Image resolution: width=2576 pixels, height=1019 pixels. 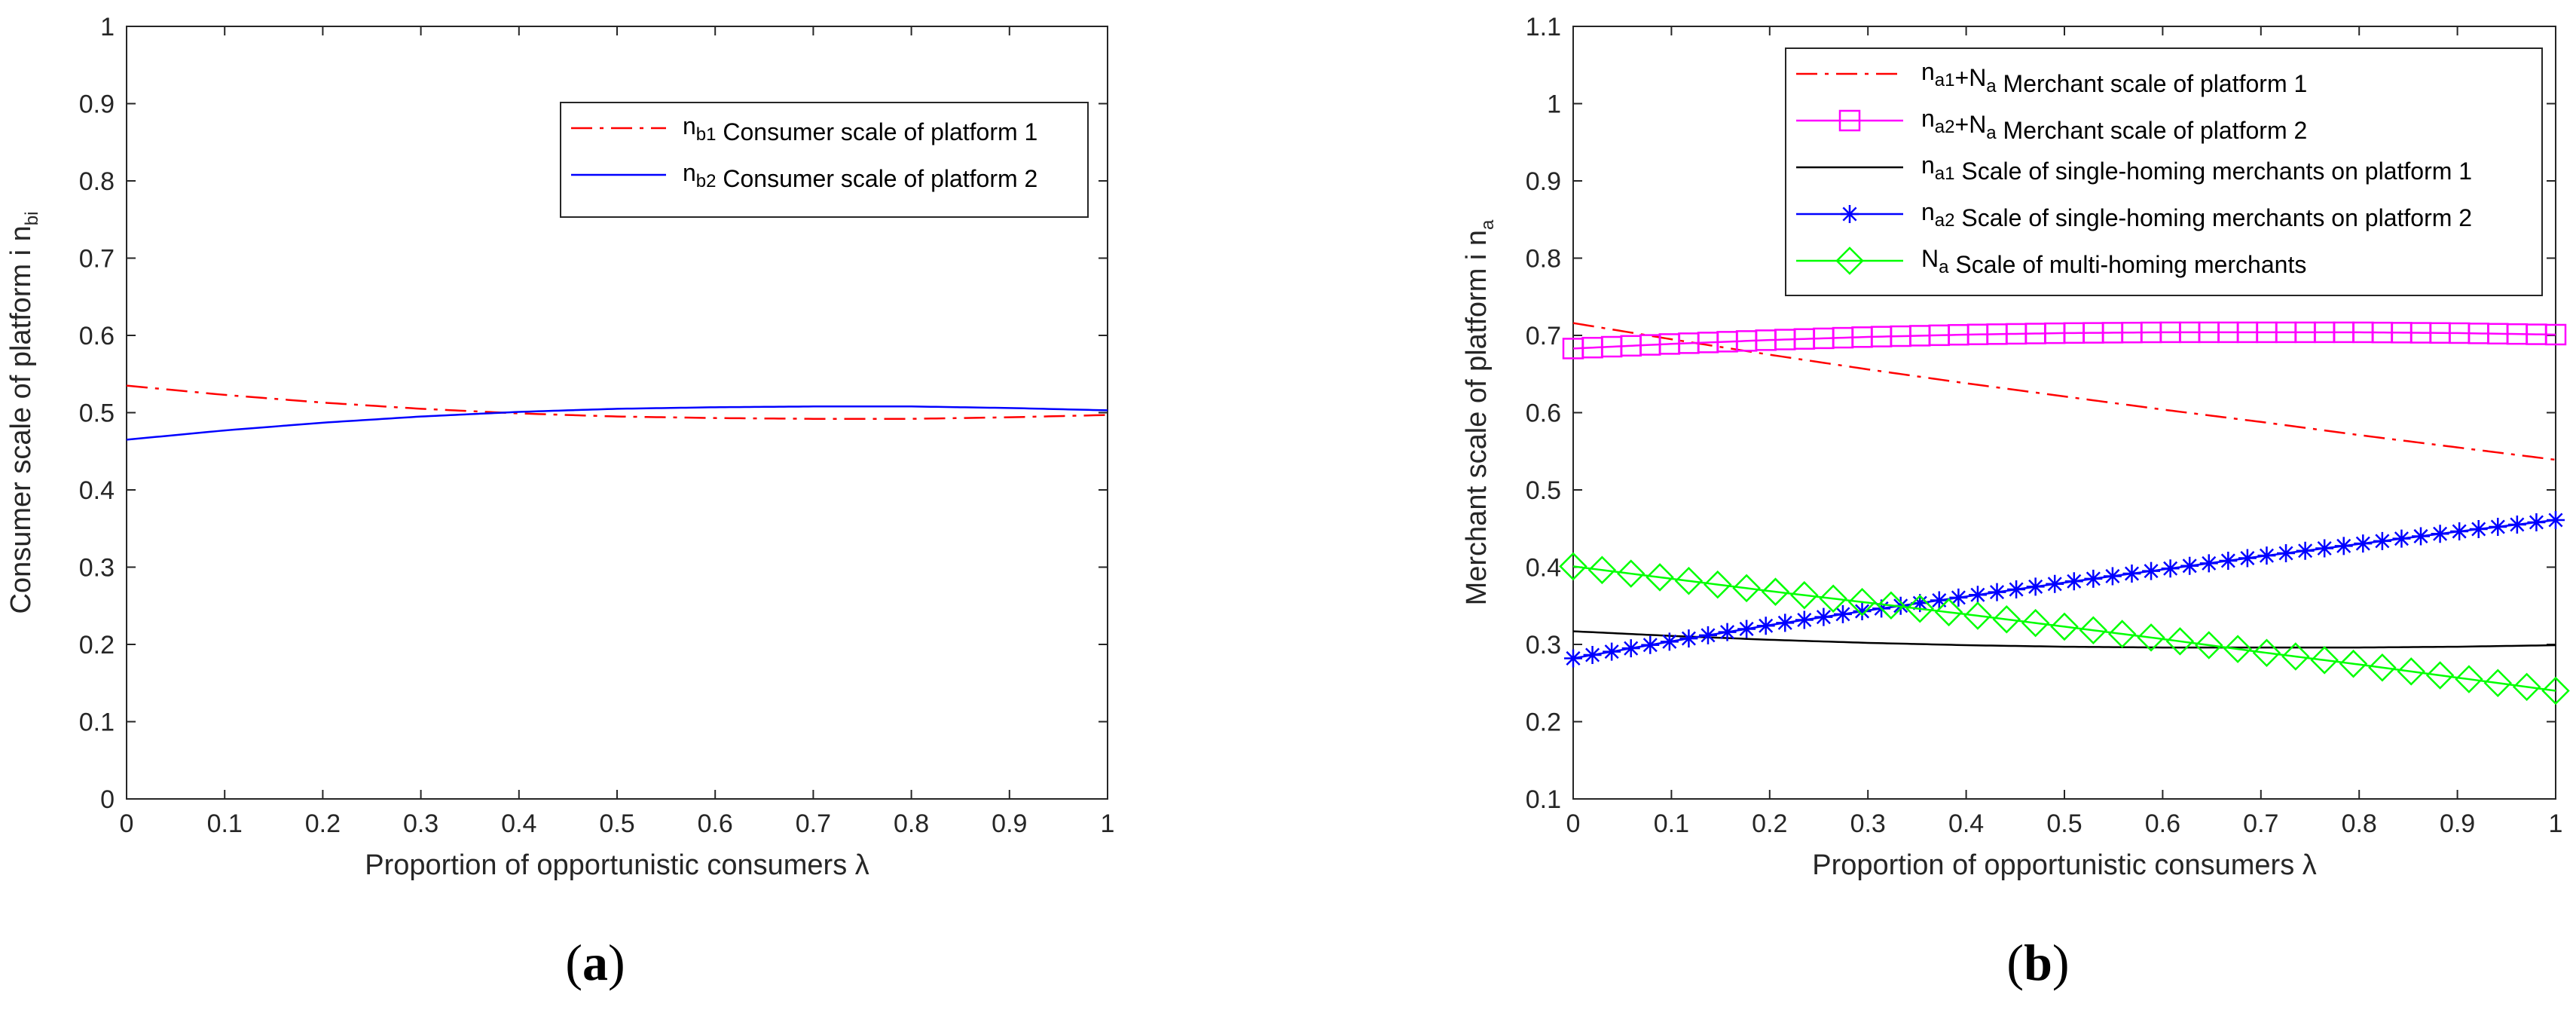 I want to click on x-tick-label: 1, so click(x=1108, y=824).